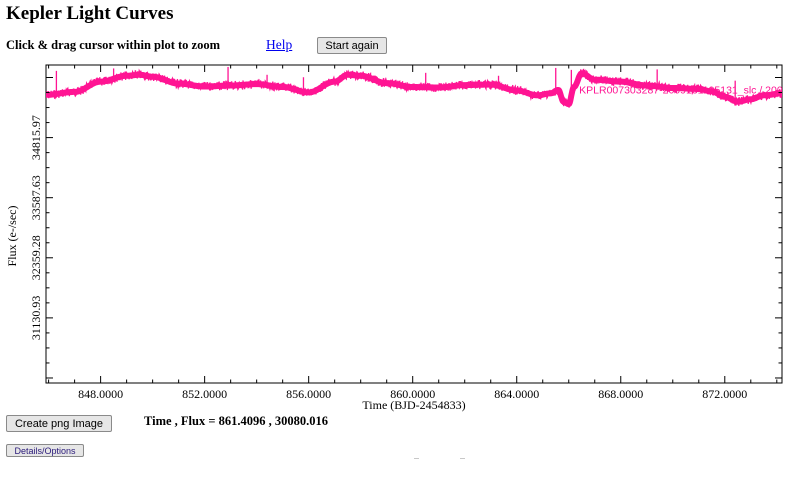 This screenshot has width=799, height=477. I want to click on x-tick-label: 868.0000, so click(620, 394).